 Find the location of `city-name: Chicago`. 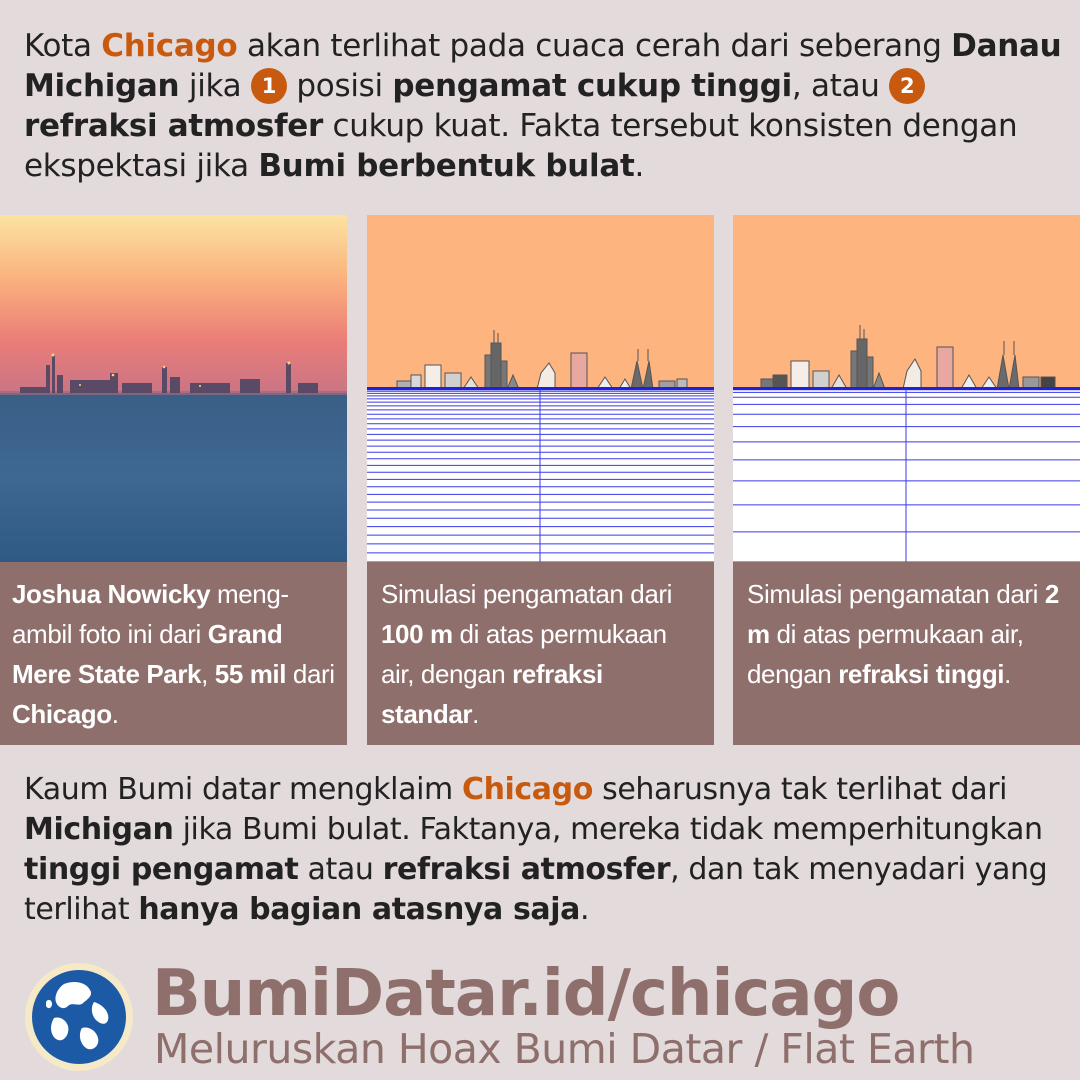

city-name: Chicago is located at coordinates (169, 46).